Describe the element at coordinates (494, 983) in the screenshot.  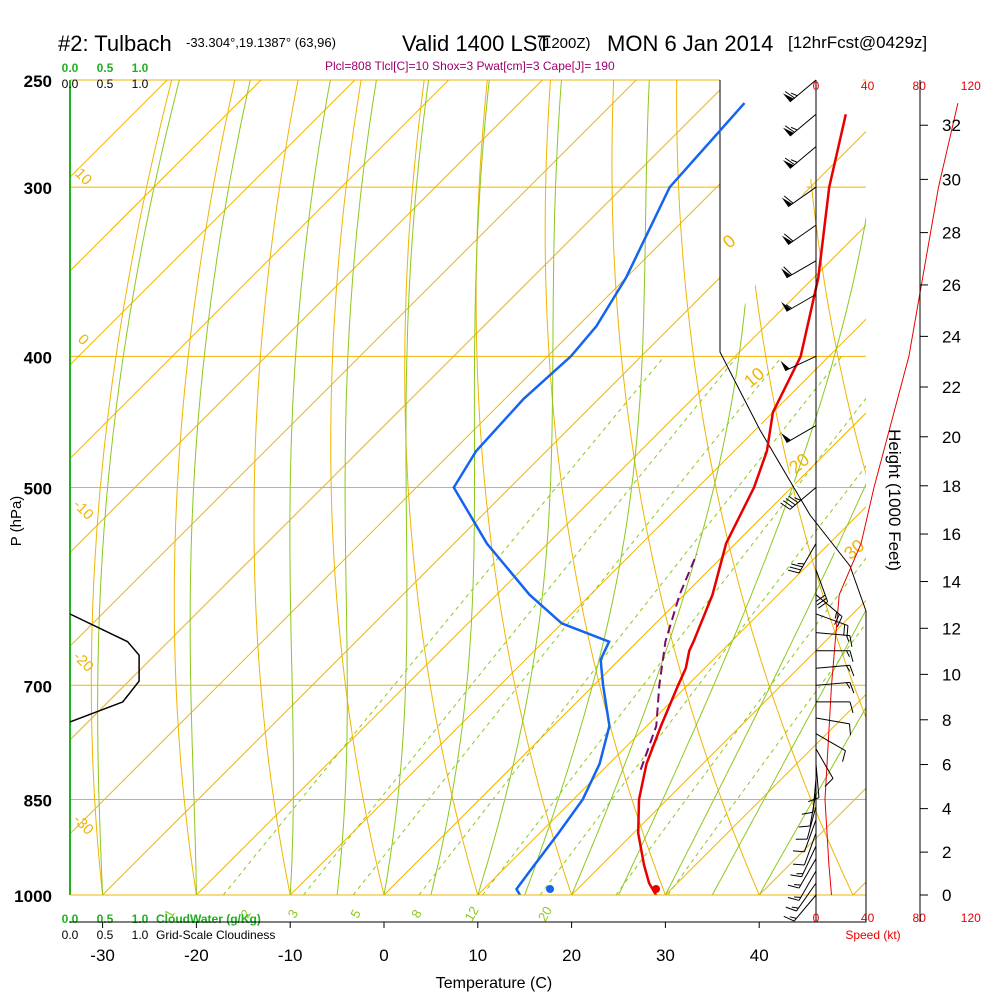
I see `x-axis-label: Temperature (C)` at that location.